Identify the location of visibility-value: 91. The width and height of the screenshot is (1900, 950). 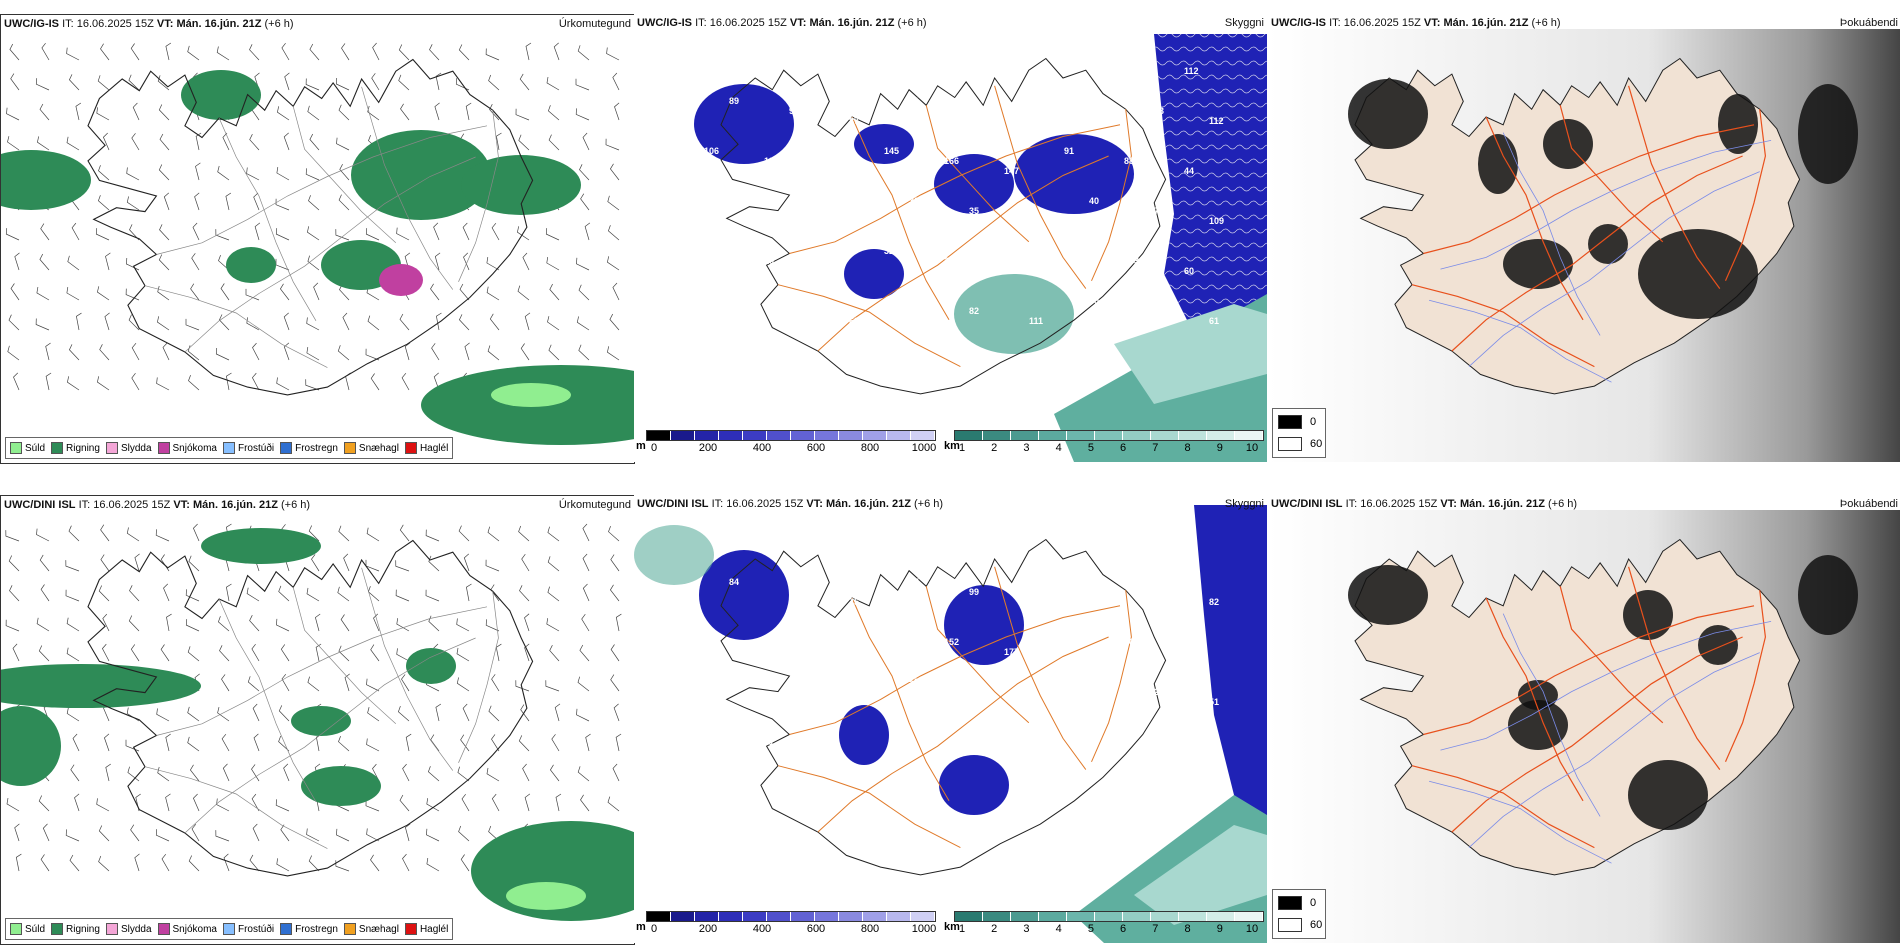
(914, 301).